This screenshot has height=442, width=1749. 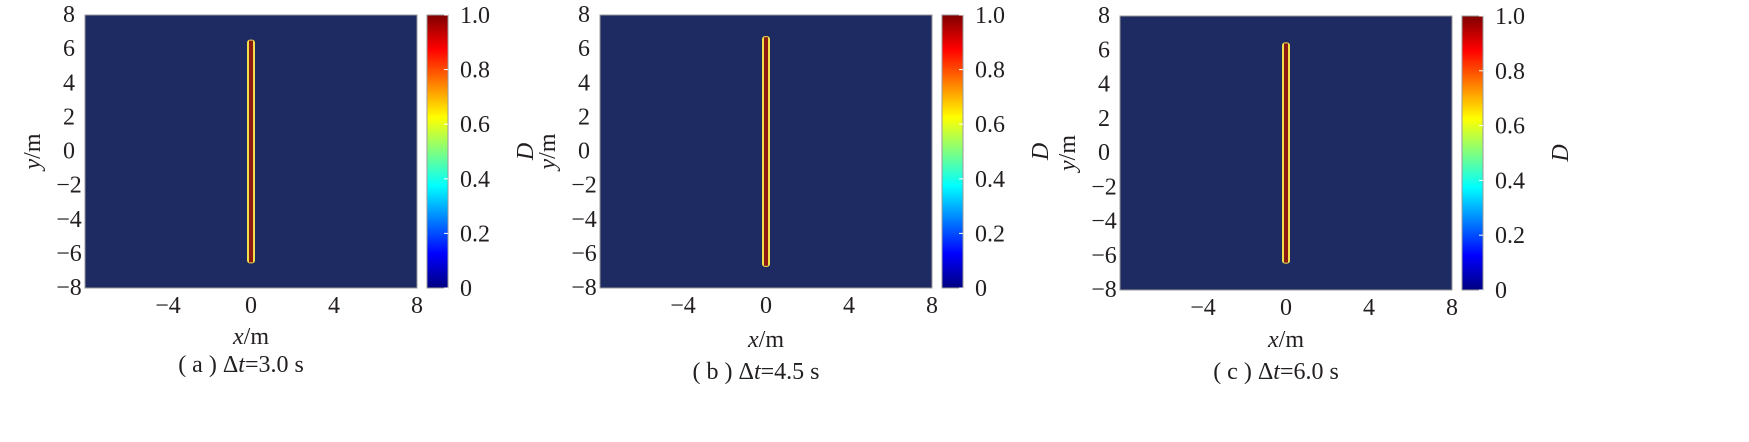 I want to click on panel-caption: ( c ) Δt=6.0 s, so click(x=1276, y=372).